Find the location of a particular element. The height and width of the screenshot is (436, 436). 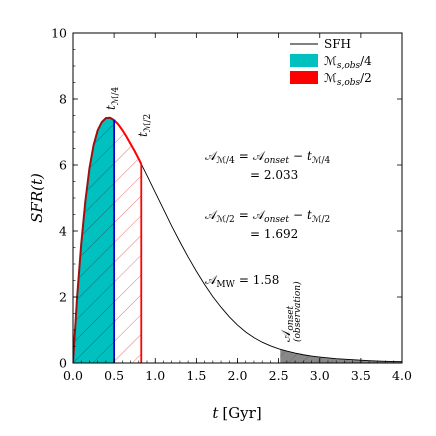

region-quarter-mass-hatch is located at coordinates (94, 240).